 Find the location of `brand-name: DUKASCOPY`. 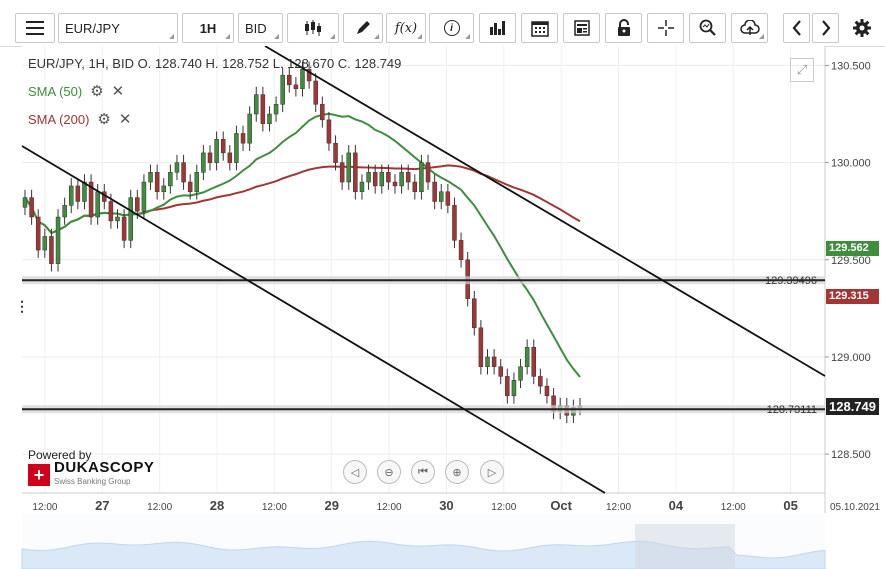

brand-name: DUKASCOPY is located at coordinates (104, 467).